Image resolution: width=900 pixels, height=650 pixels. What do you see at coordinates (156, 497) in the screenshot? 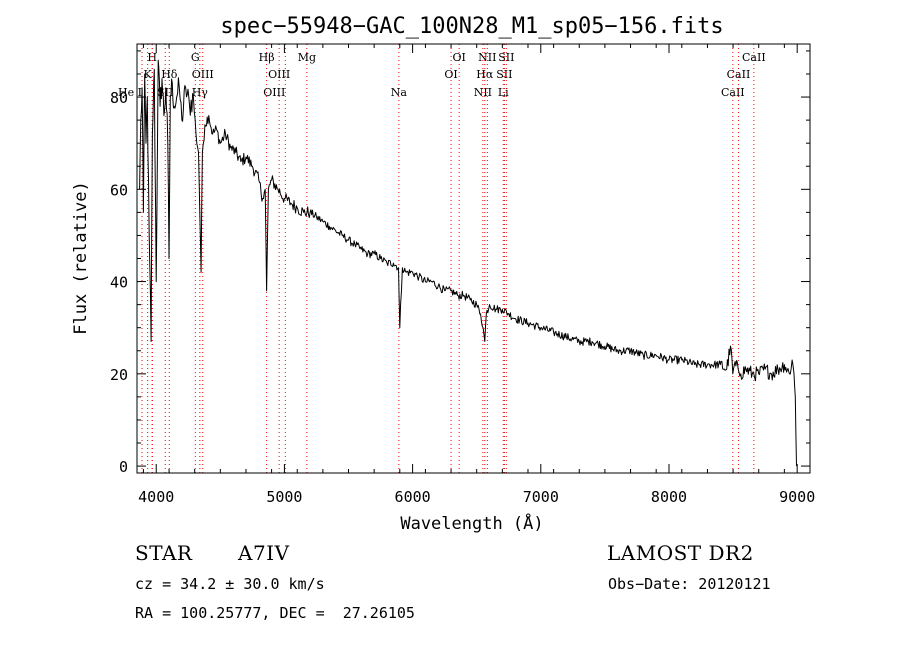
I see `x-tick-label-4000: 4000` at bounding box center [156, 497].